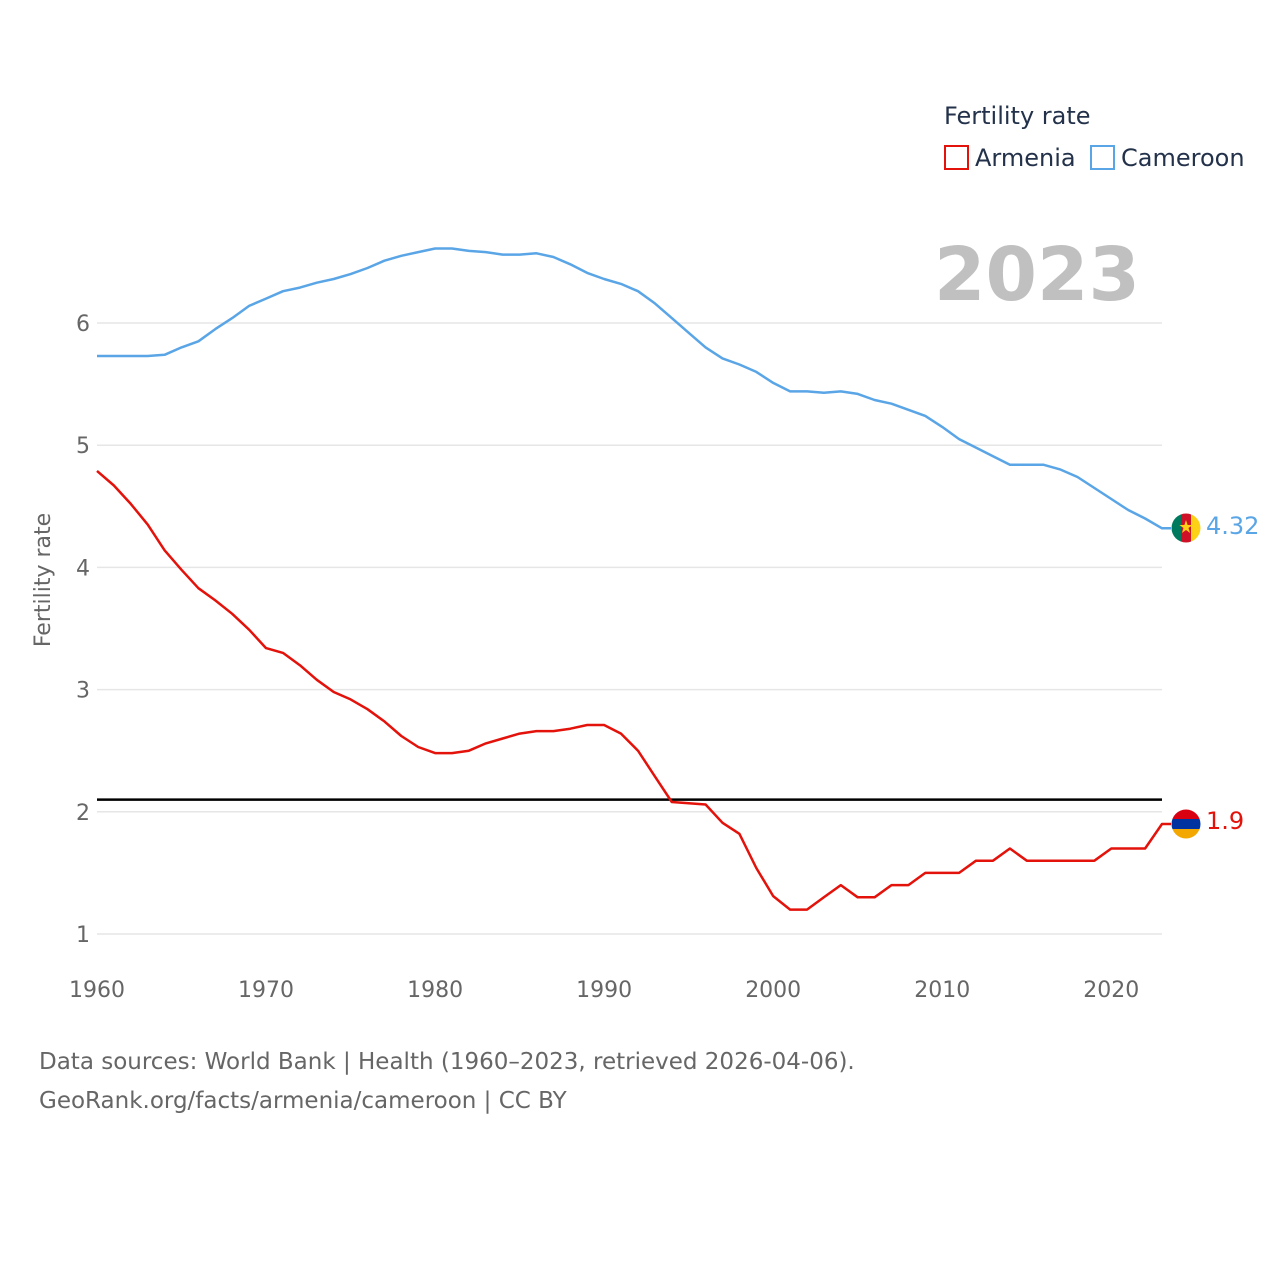 The height and width of the screenshot is (1284, 1280). Describe the element at coordinates (83, 324) in the screenshot. I see `y-tick-label: 6` at that location.